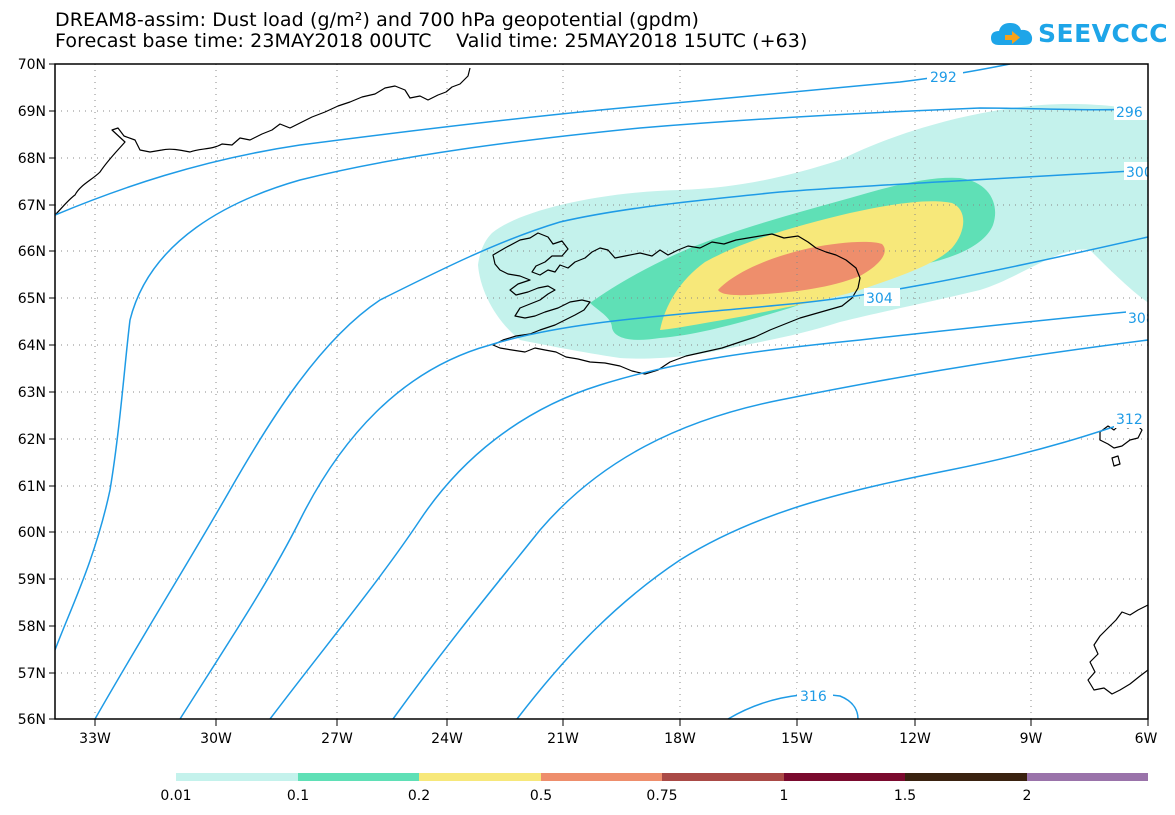  Describe the element at coordinates (32, 627) in the screenshot. I see `lat-label: 58N` at that location.